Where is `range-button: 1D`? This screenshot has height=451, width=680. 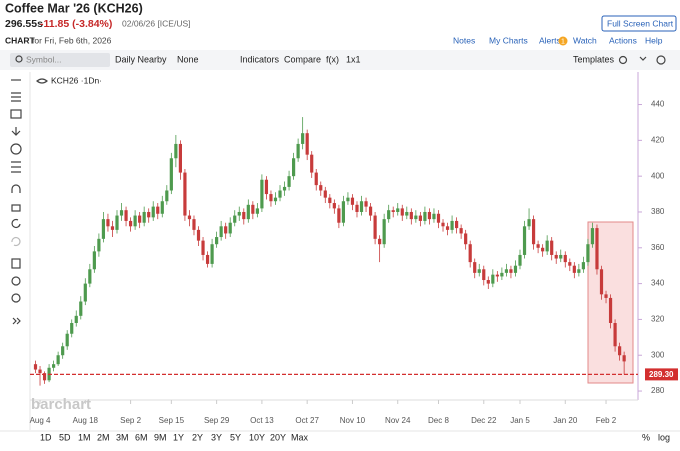 range-button: 1D is located at coordinates (46, 437).